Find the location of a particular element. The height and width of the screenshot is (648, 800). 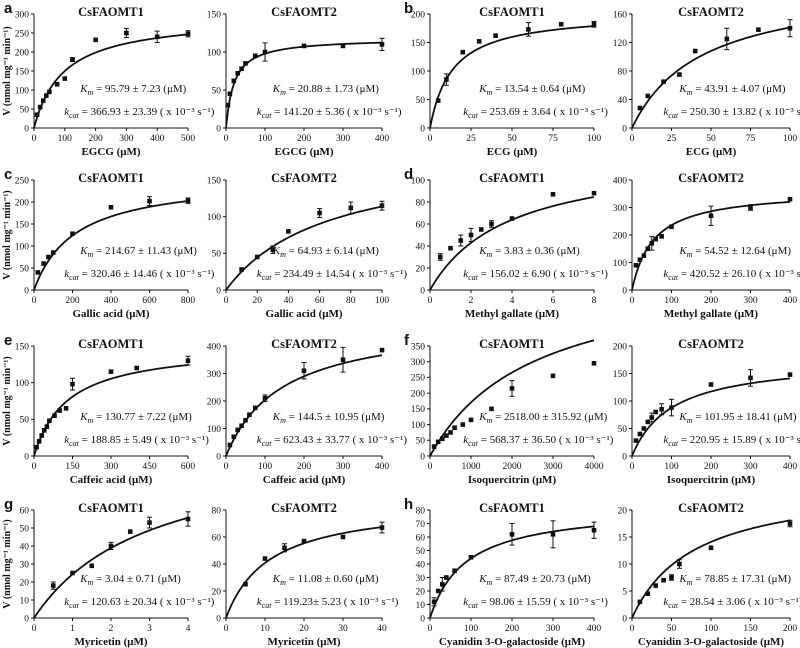

x-tick-label: 10 is located at coordinates (265, 629).